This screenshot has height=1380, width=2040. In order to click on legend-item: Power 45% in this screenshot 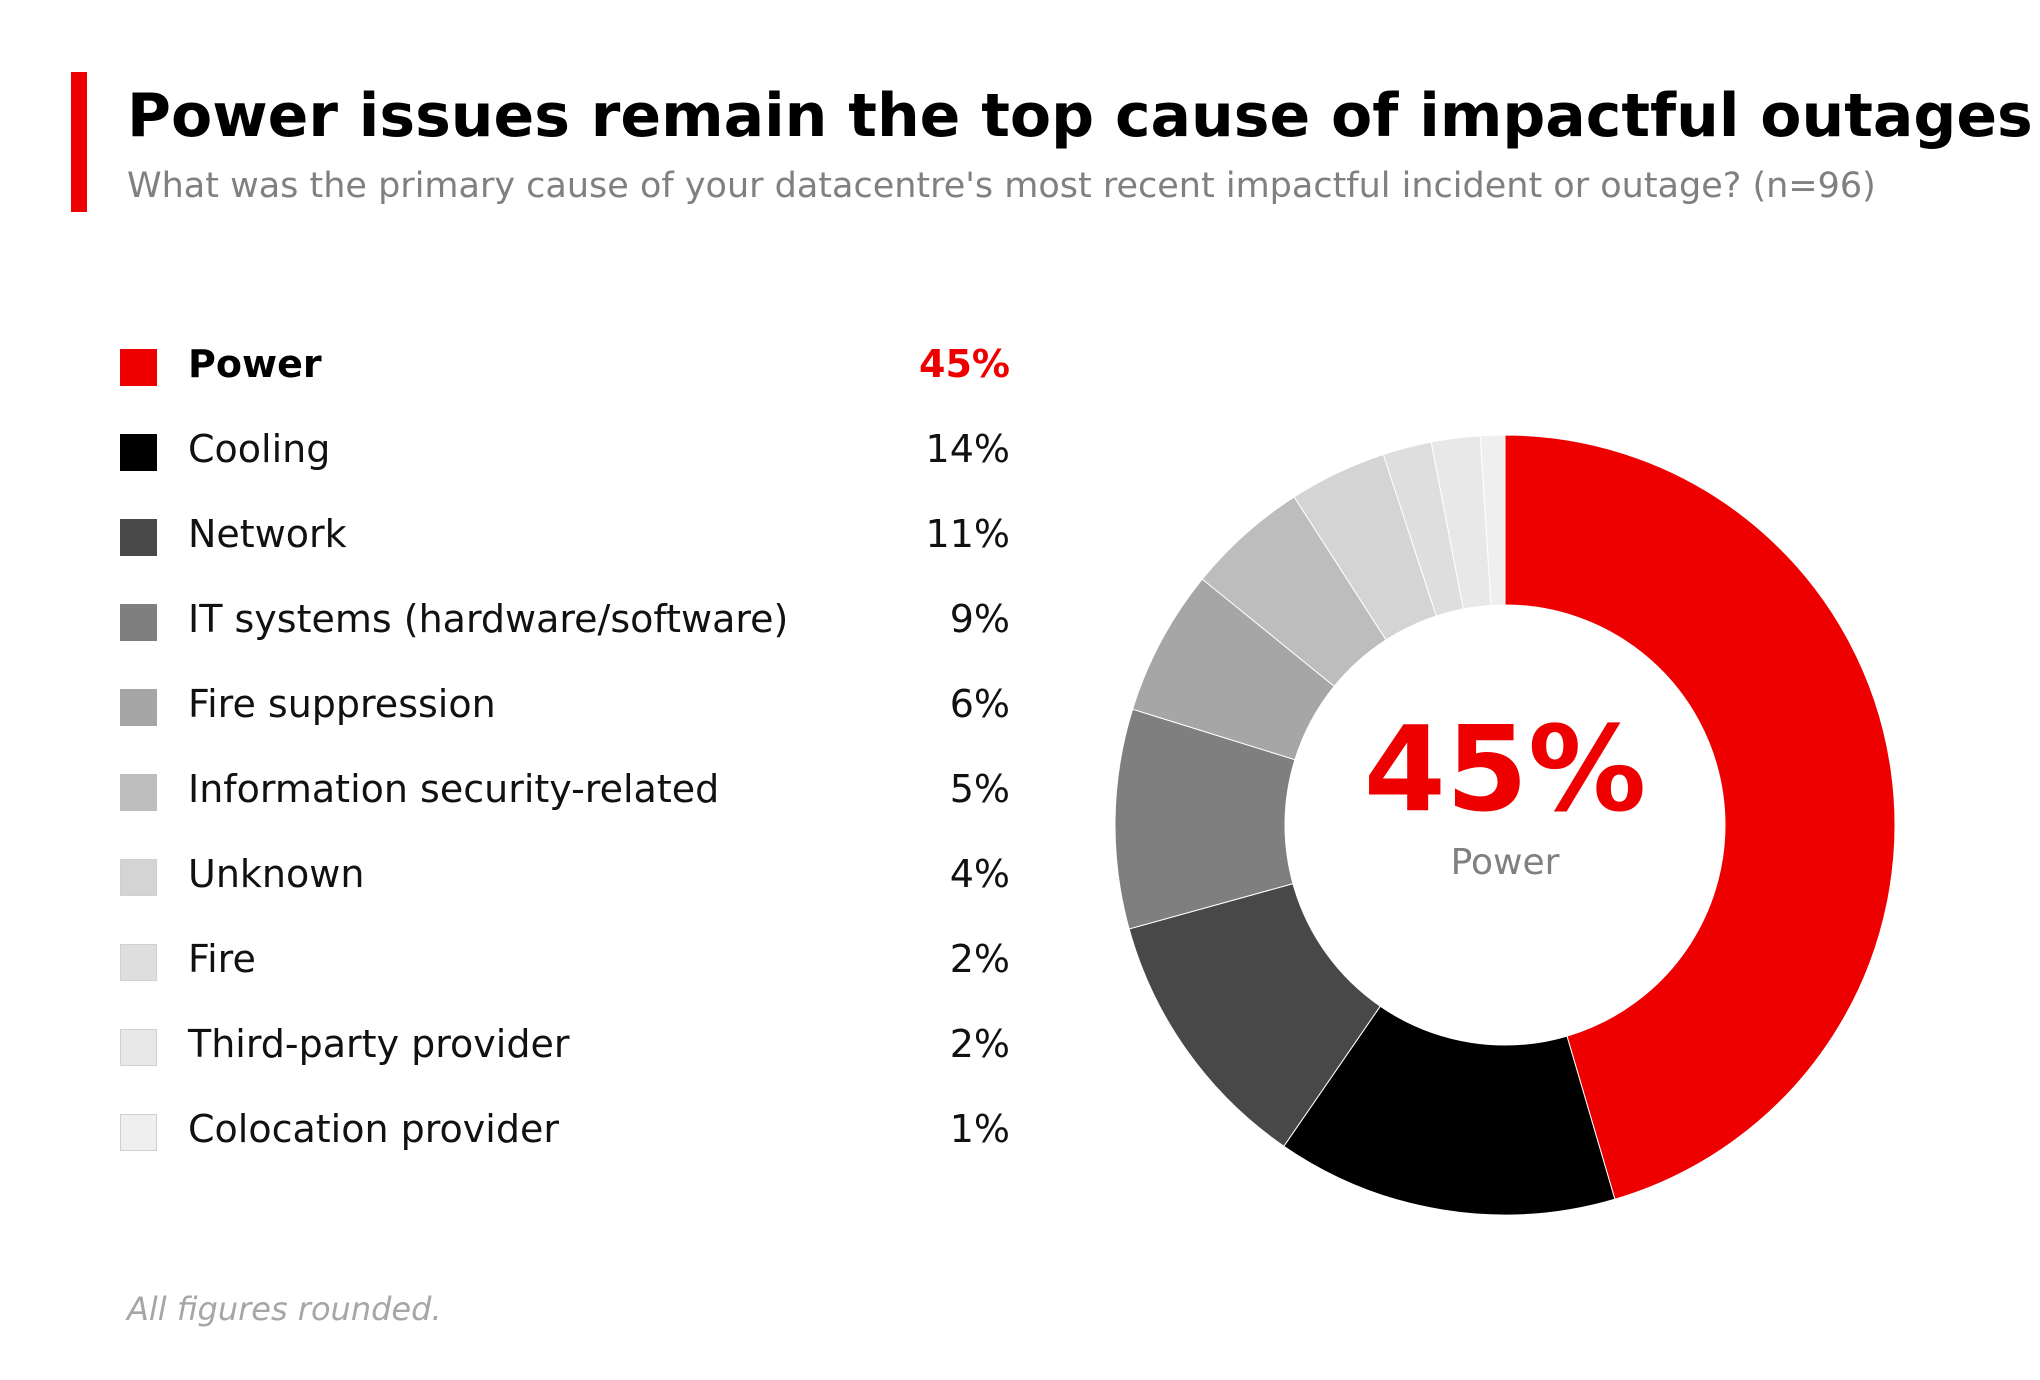, I will do `click(565, 372)`.